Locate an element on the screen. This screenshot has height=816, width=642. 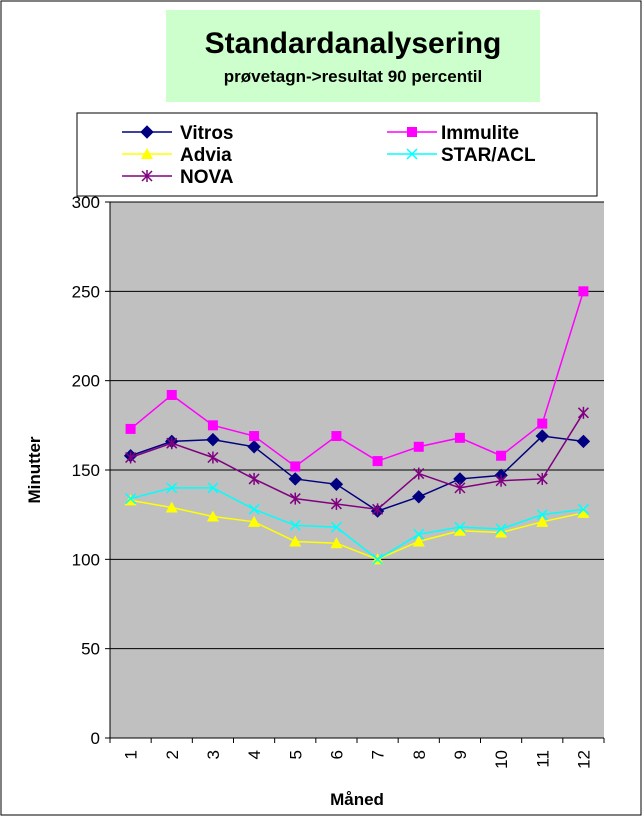
legend-label-immulite: Immulite is located at coordinates (480, 133).